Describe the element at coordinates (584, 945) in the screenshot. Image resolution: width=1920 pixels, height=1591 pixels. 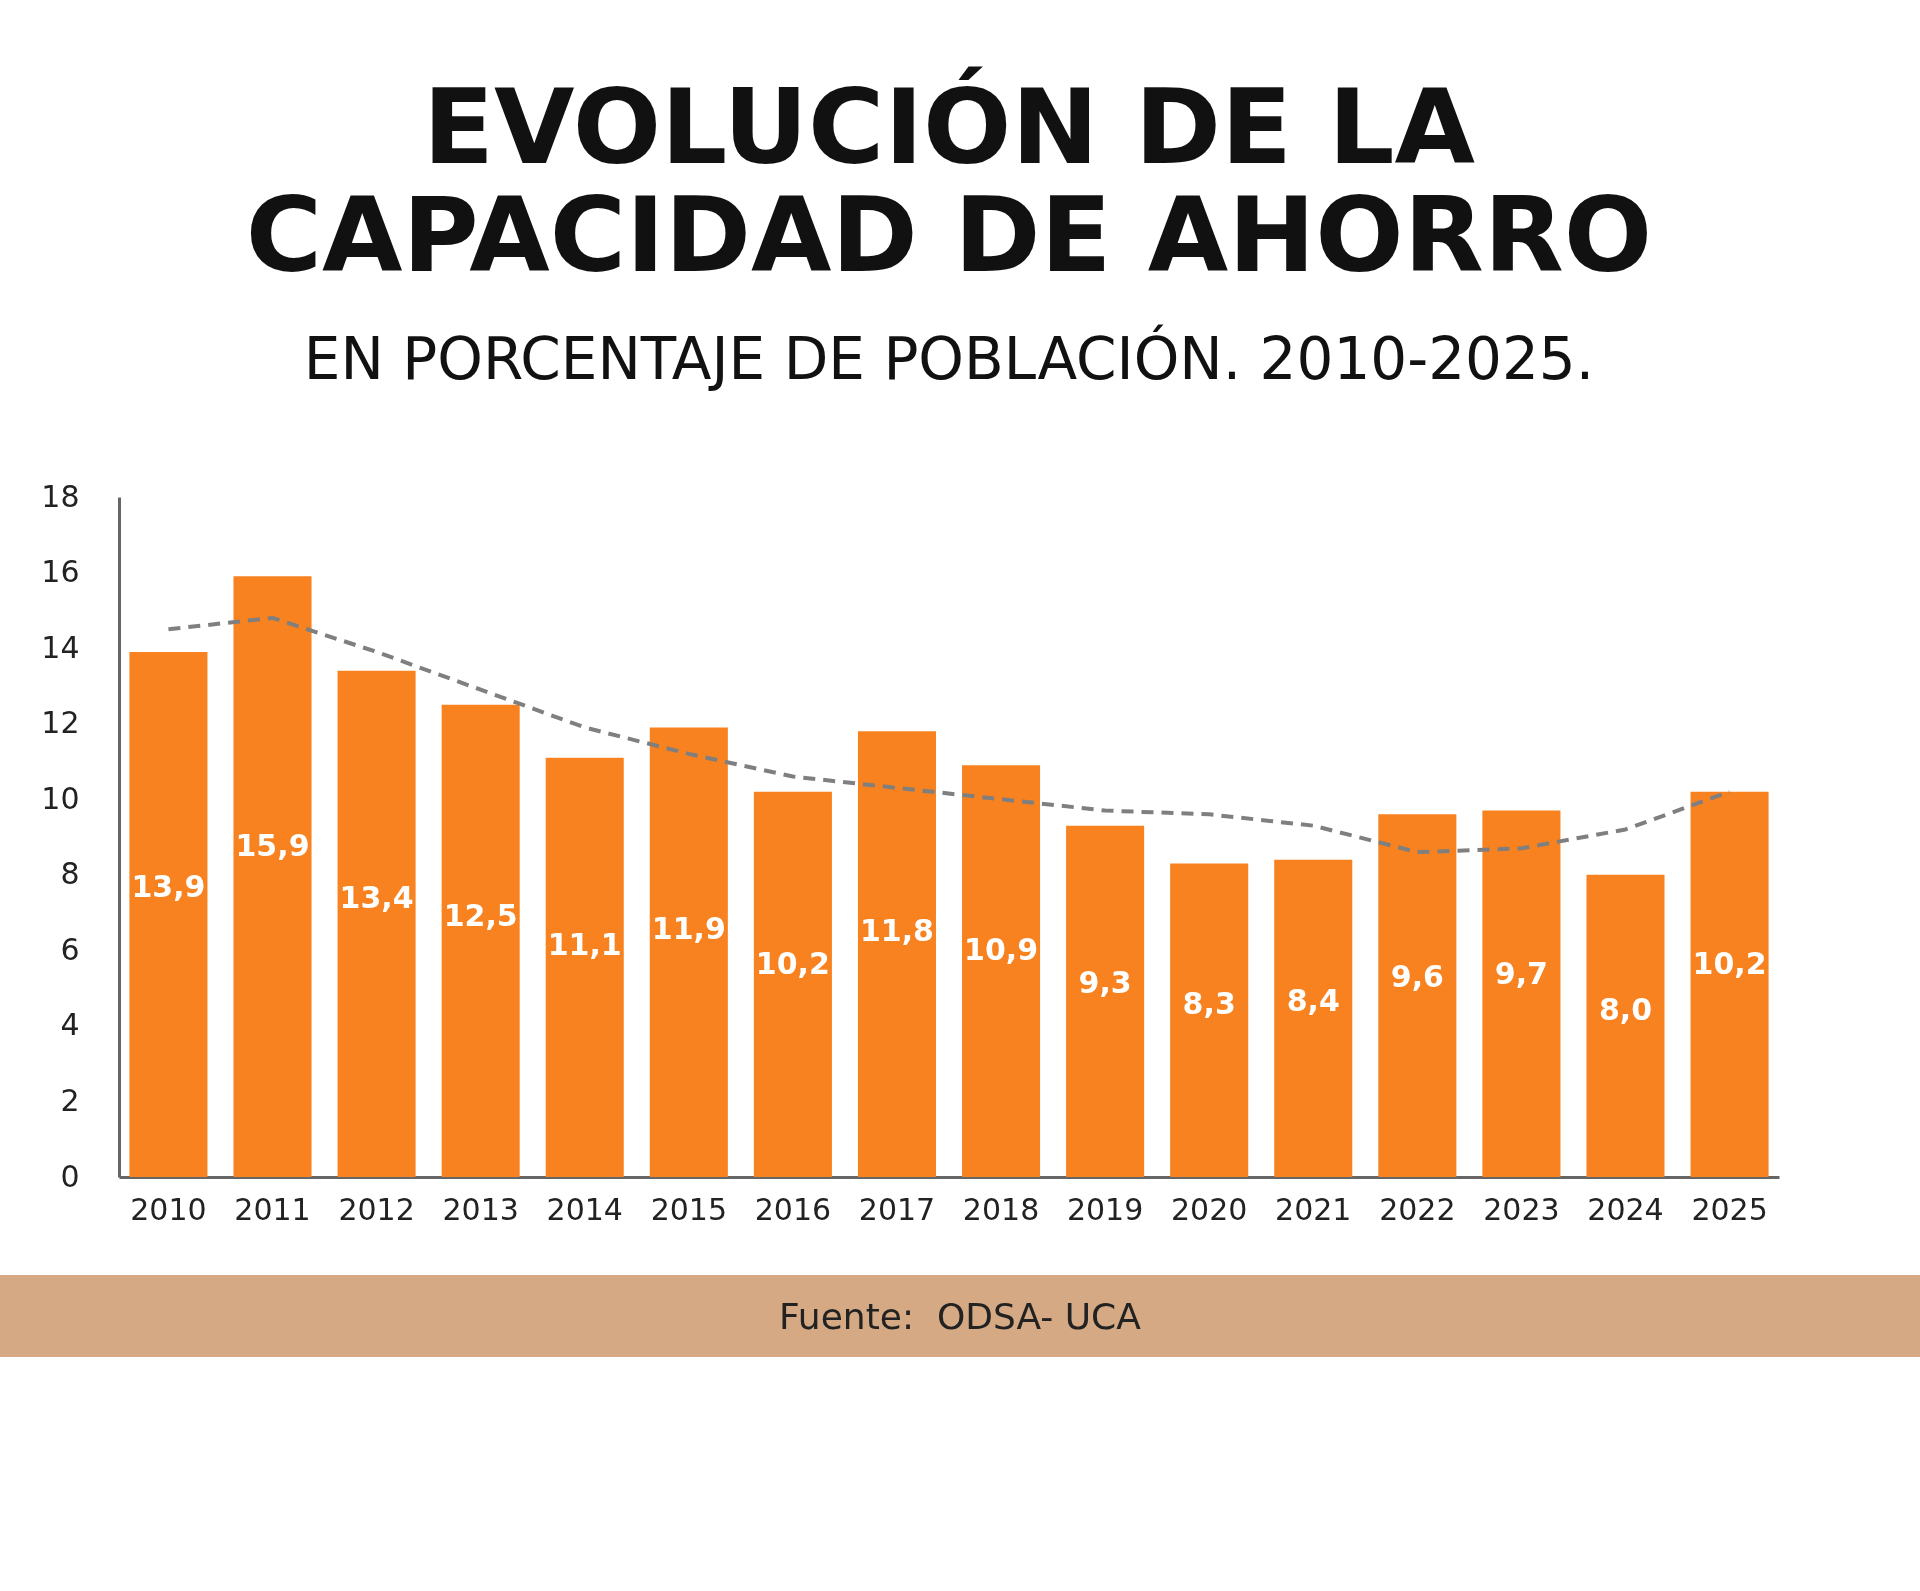
I see `data-label: 11,1` at that location.